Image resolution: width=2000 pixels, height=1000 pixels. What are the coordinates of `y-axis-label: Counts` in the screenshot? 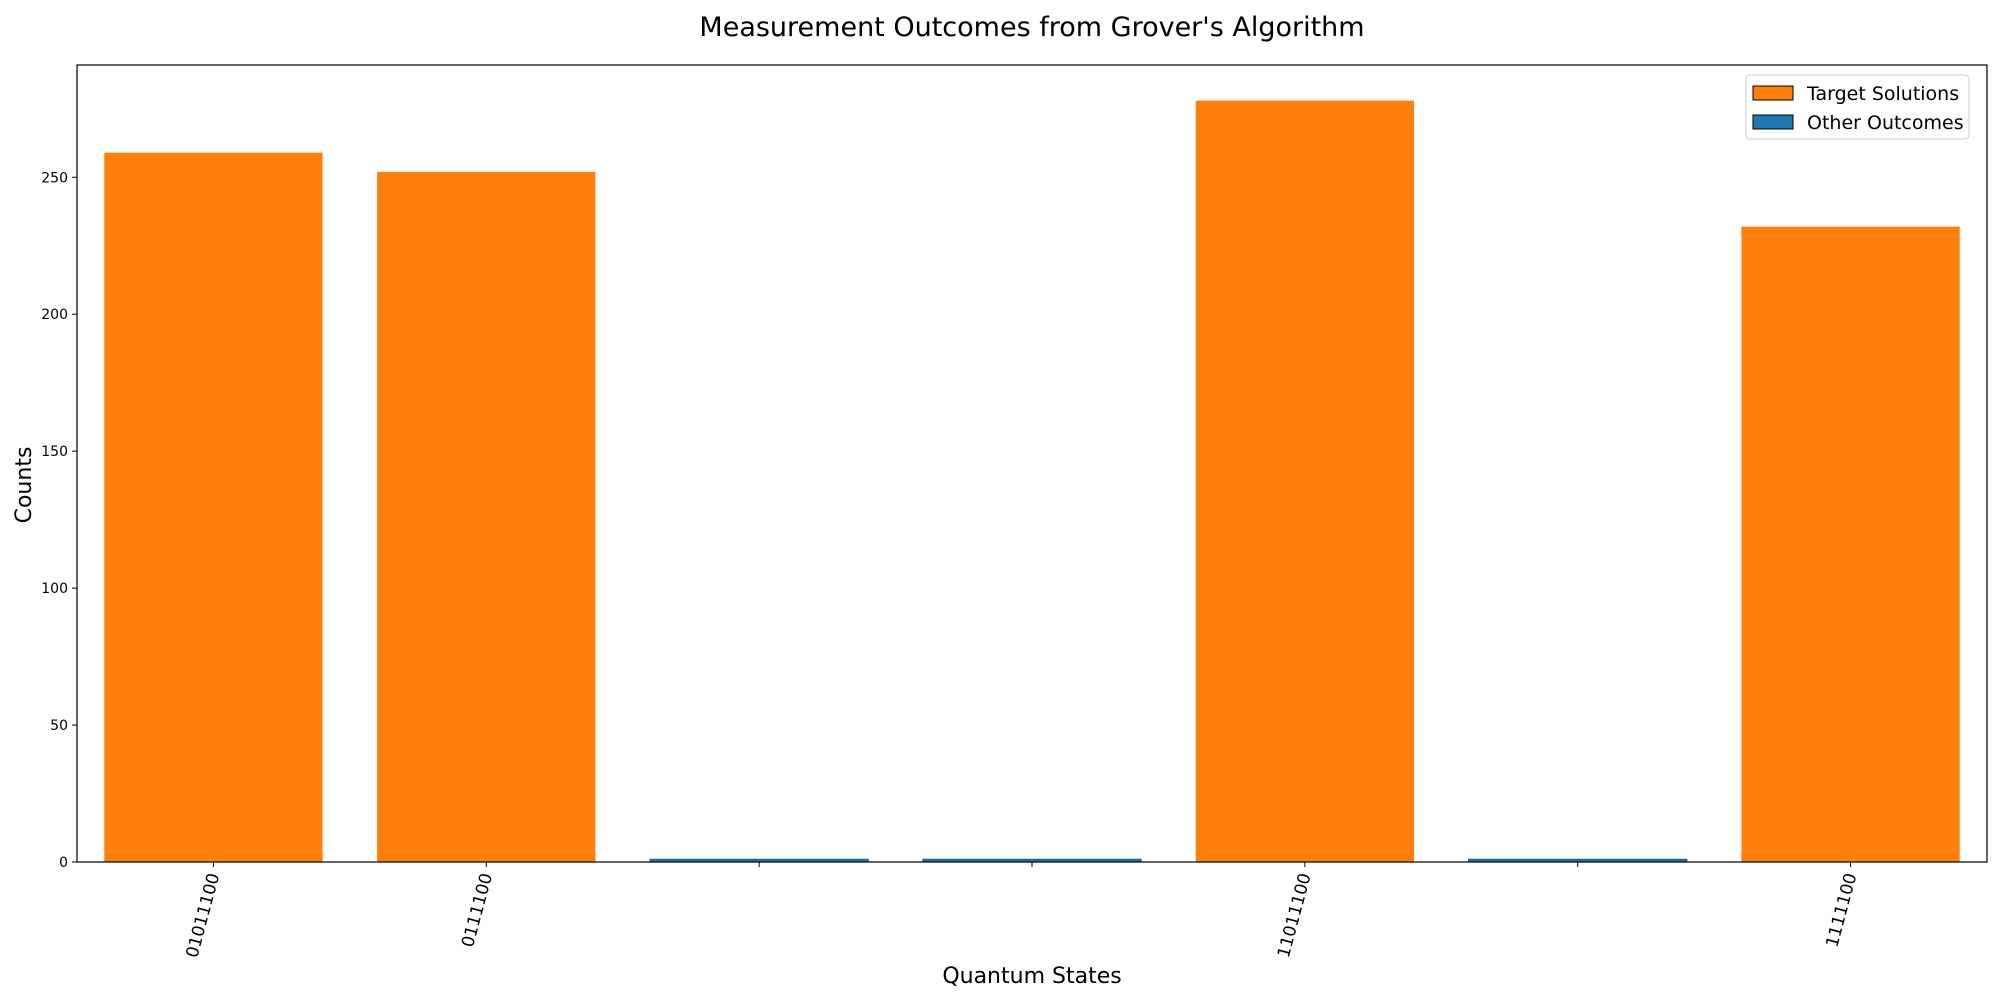 It's located at (24, 485).